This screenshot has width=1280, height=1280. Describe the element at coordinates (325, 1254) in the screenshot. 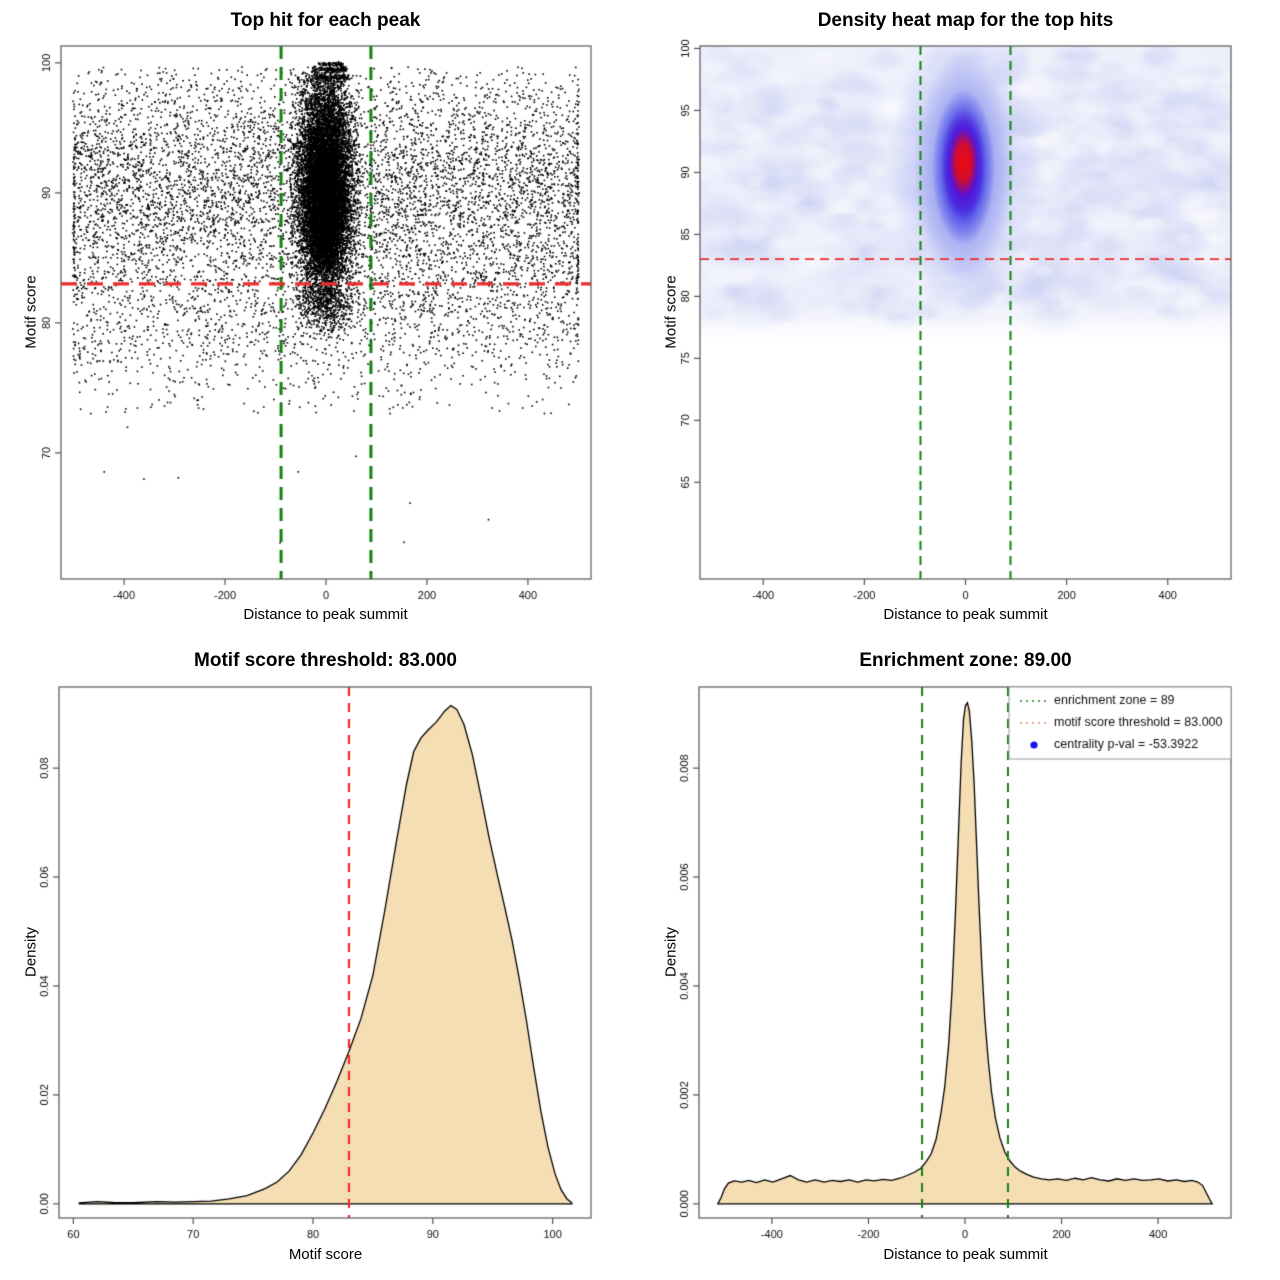

I see `score-density-xaxis-label: Motif score` at that location.